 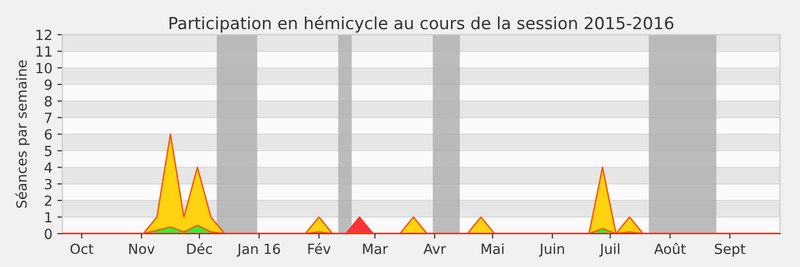 What do you see at coordinates (48, 234) in the screenshot?
I see `y-tick-label: 0` at bounding box center [48, 234].